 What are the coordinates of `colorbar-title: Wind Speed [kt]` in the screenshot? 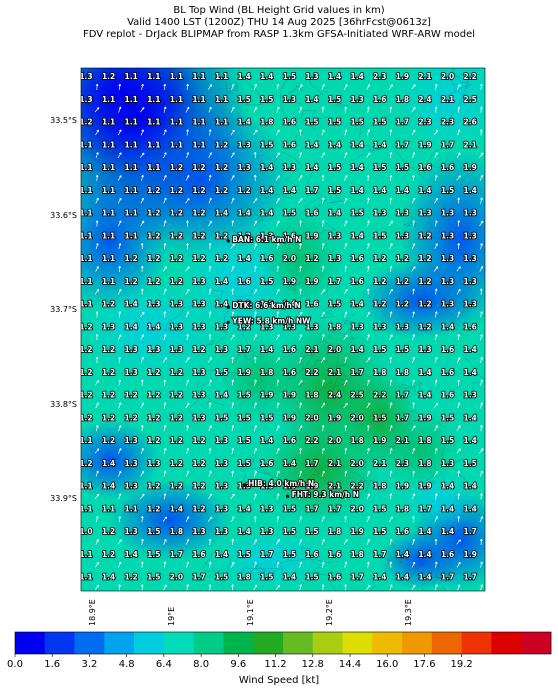 It's located at (279, 680).